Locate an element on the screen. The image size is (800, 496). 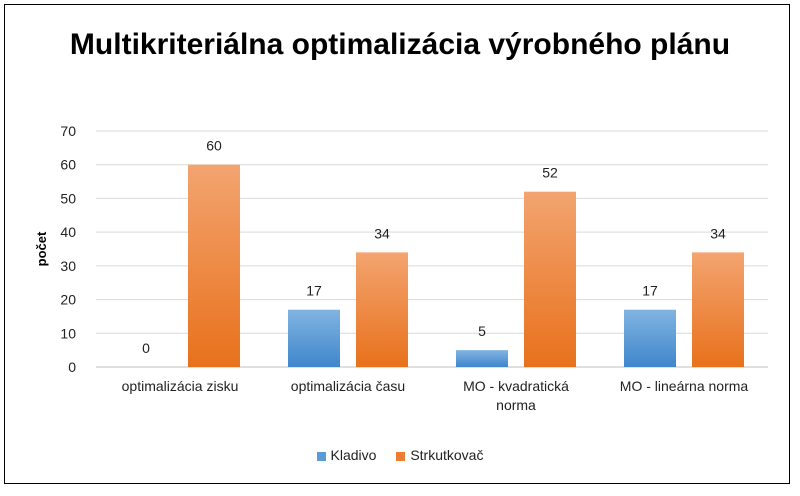
x-tick-label: MO - lineárna norma is located at coordinates (684, 386).